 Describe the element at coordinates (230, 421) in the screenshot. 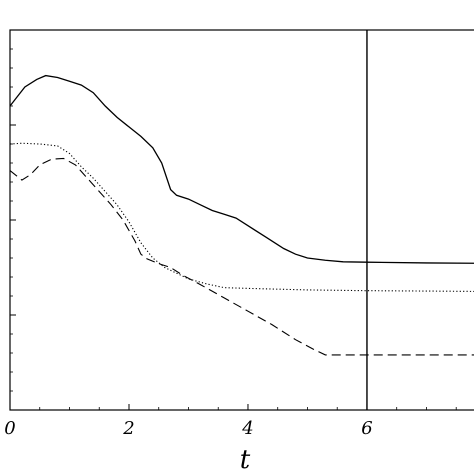

I see `x-axis-ticks: 0 2 4 6` at that location.